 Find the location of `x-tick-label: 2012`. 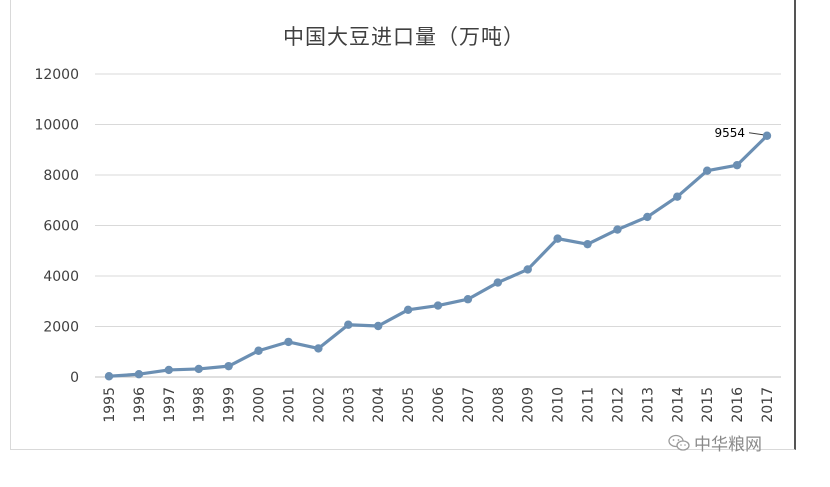

x-tick-label: 2012 is located at coordinates (618, 405).